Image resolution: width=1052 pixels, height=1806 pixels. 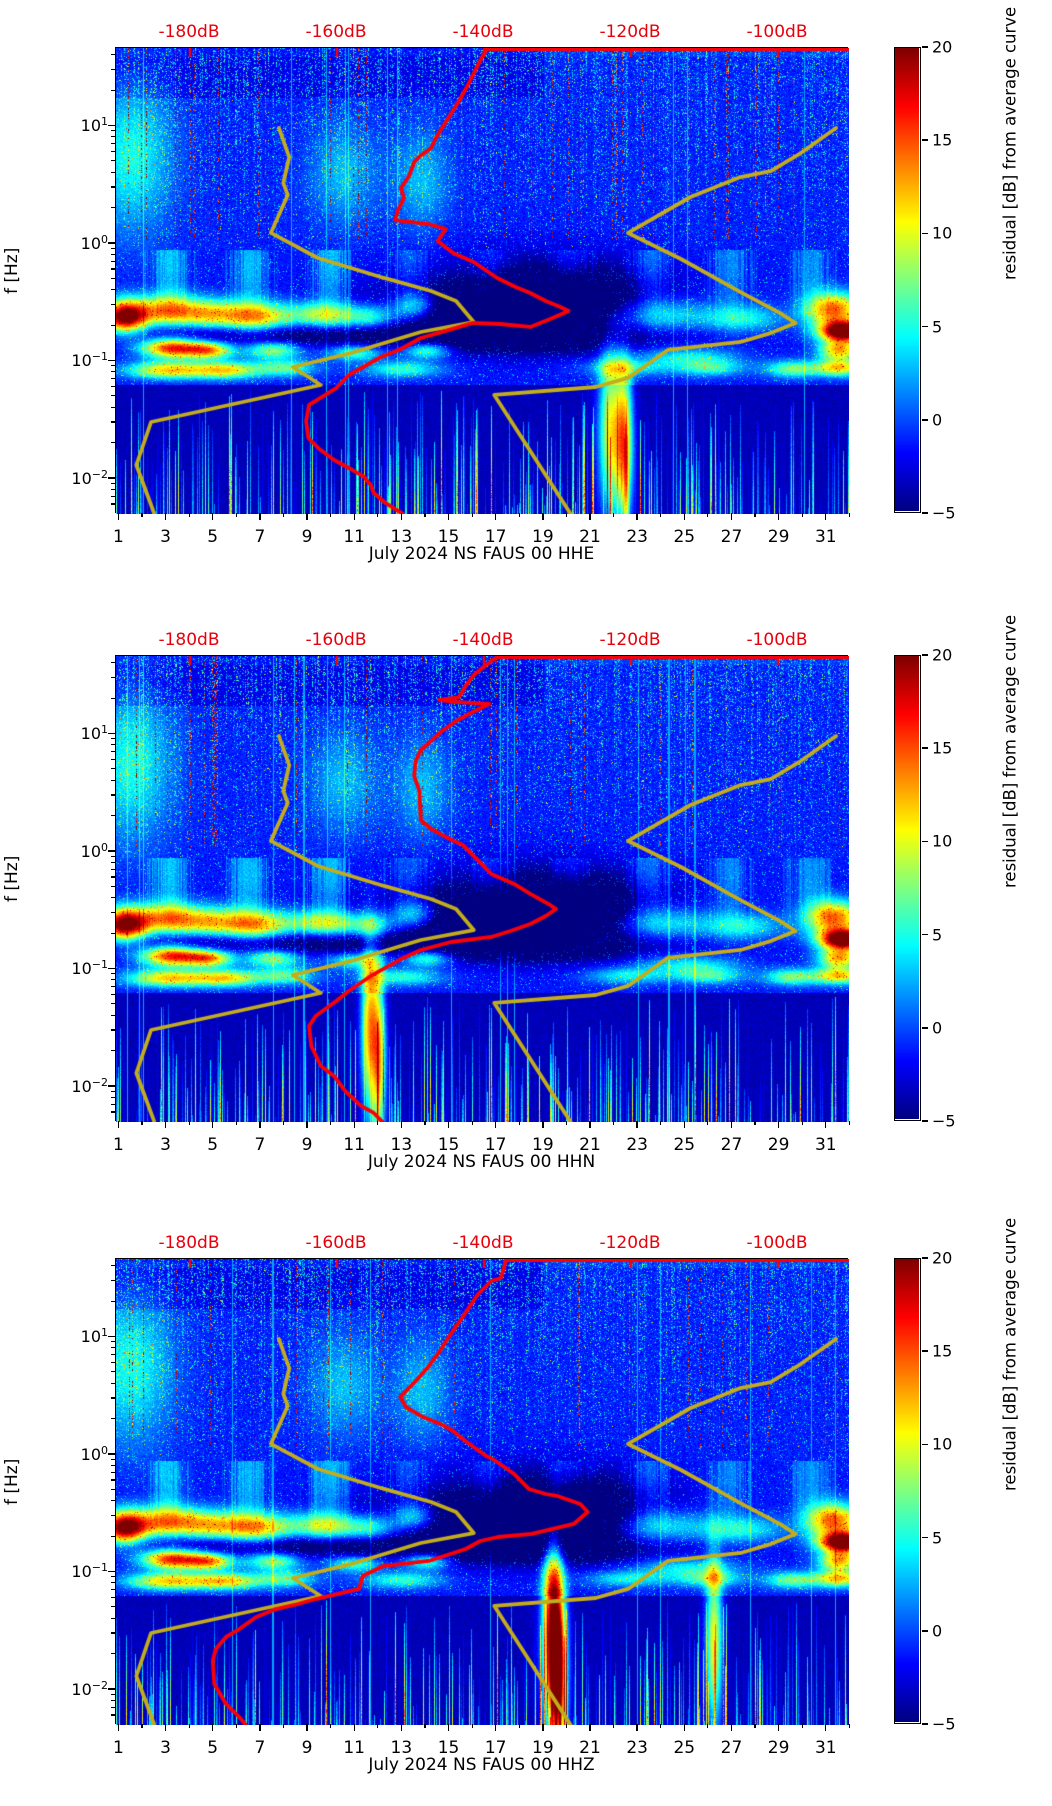 What do you see at coordinates (495, 1145) in the screenshot?
I see `x-tick-label: 17` at bounding box center [495, 1145].